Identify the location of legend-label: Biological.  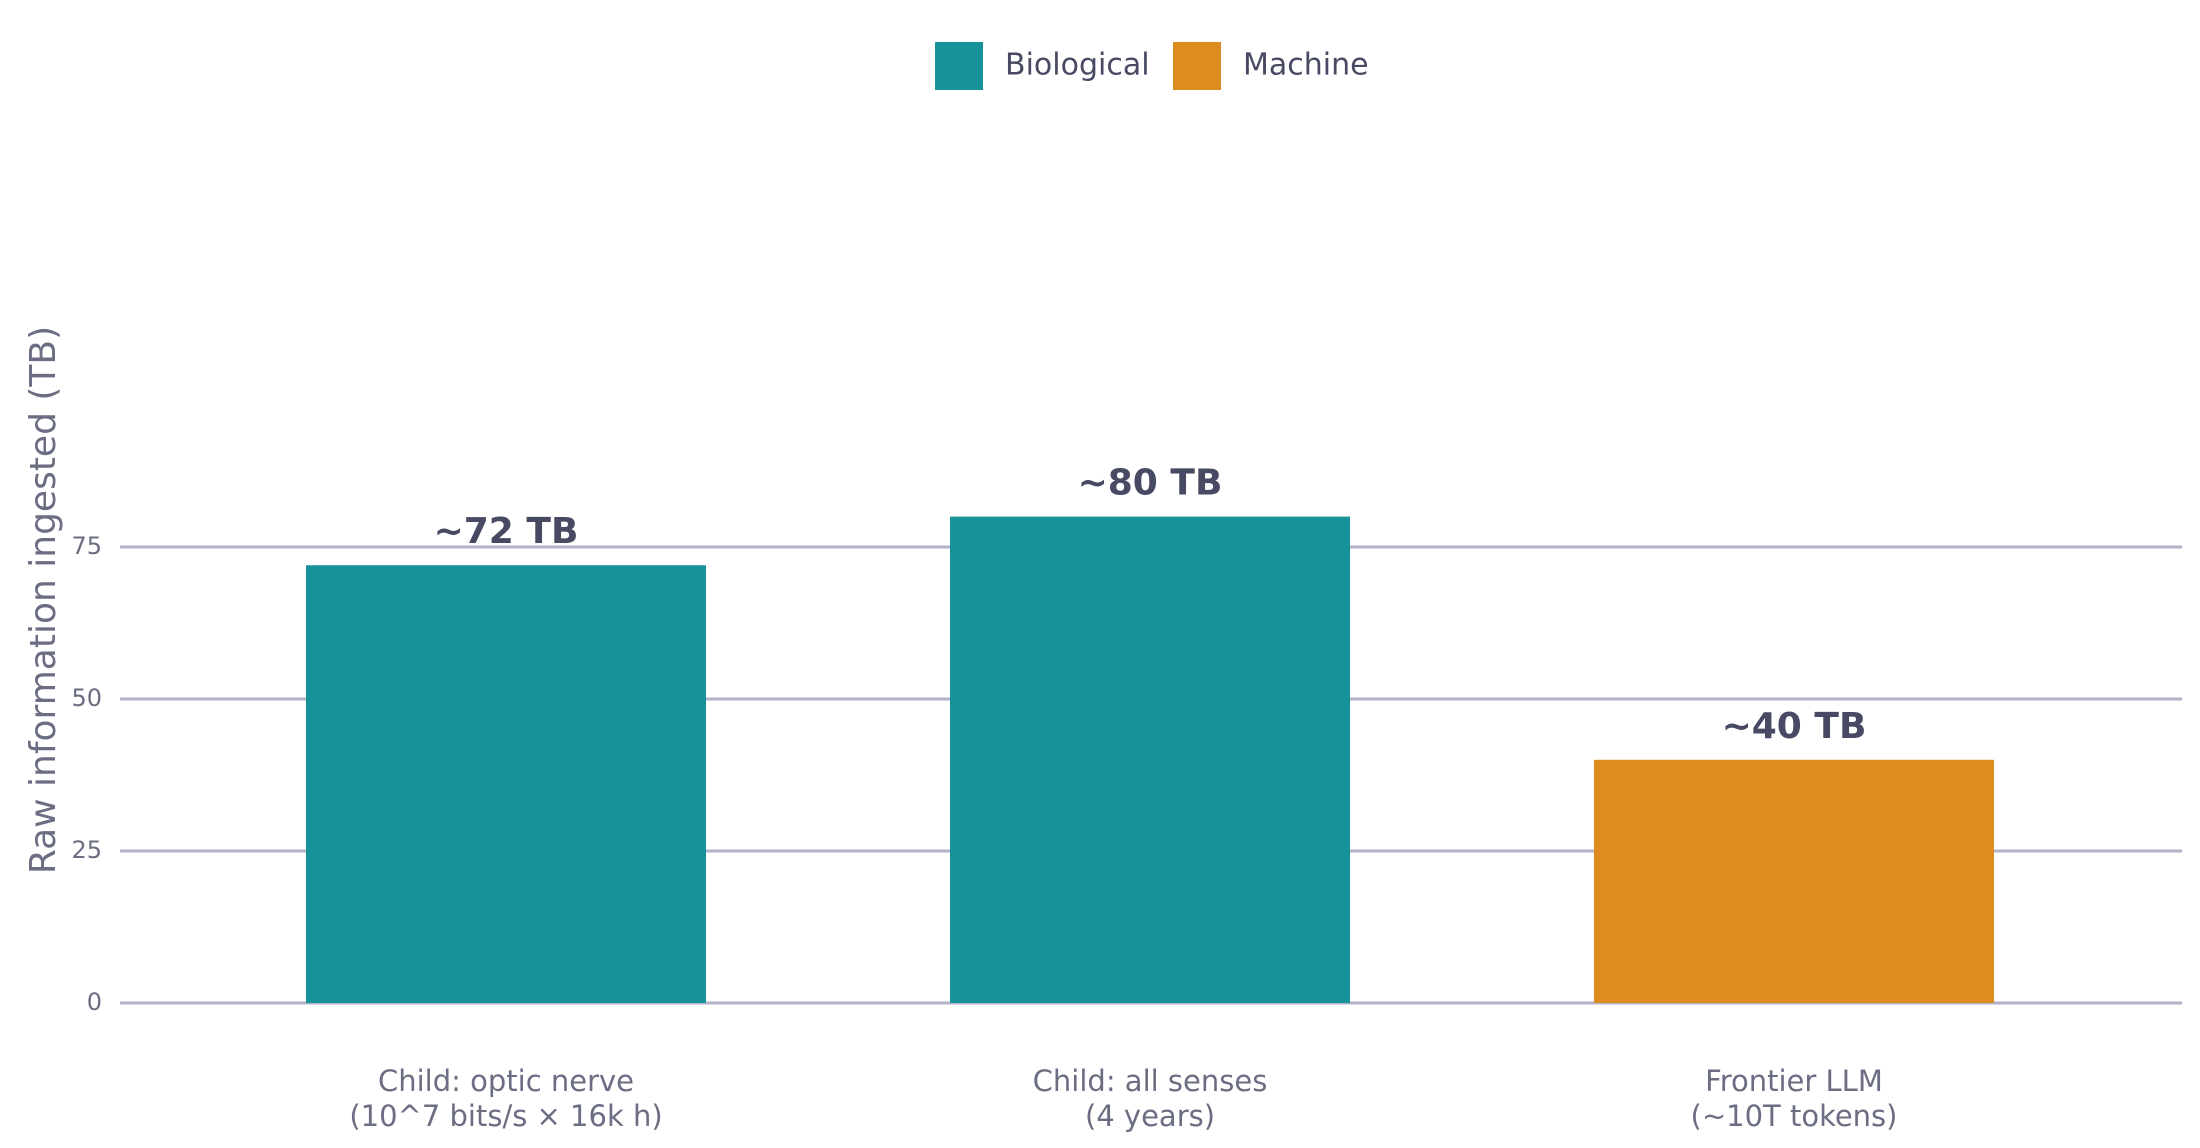
(1077, 65).